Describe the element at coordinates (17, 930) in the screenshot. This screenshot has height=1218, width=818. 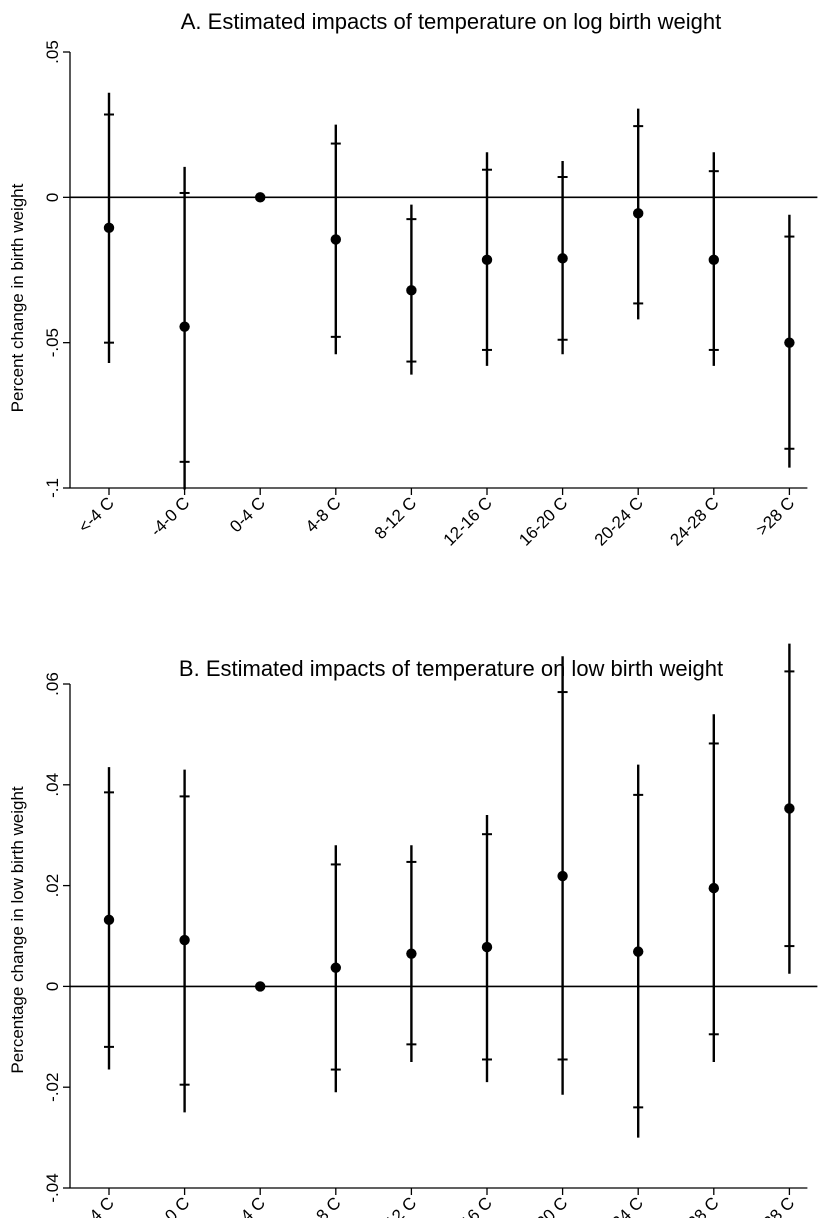
I see `y-axis-label: Percentage change in low birth weight` at that location.